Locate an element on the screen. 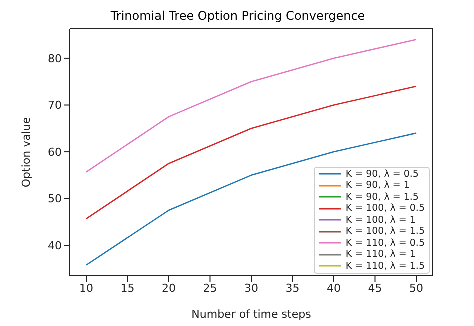 The height and width of the screenshot is (326, 474). x-tick-label: 35 is located at coordinates (293, 288).